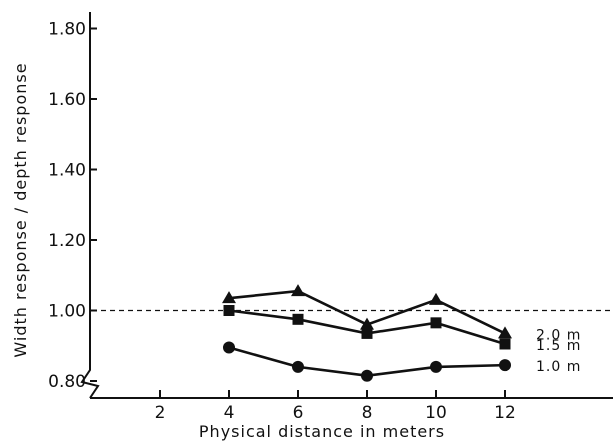 The width and height of the screenshot is (613, 443). Describe the element at coordinates (67, 241) in the screenshot. I see `y-tick-label: 1.20` at that location.